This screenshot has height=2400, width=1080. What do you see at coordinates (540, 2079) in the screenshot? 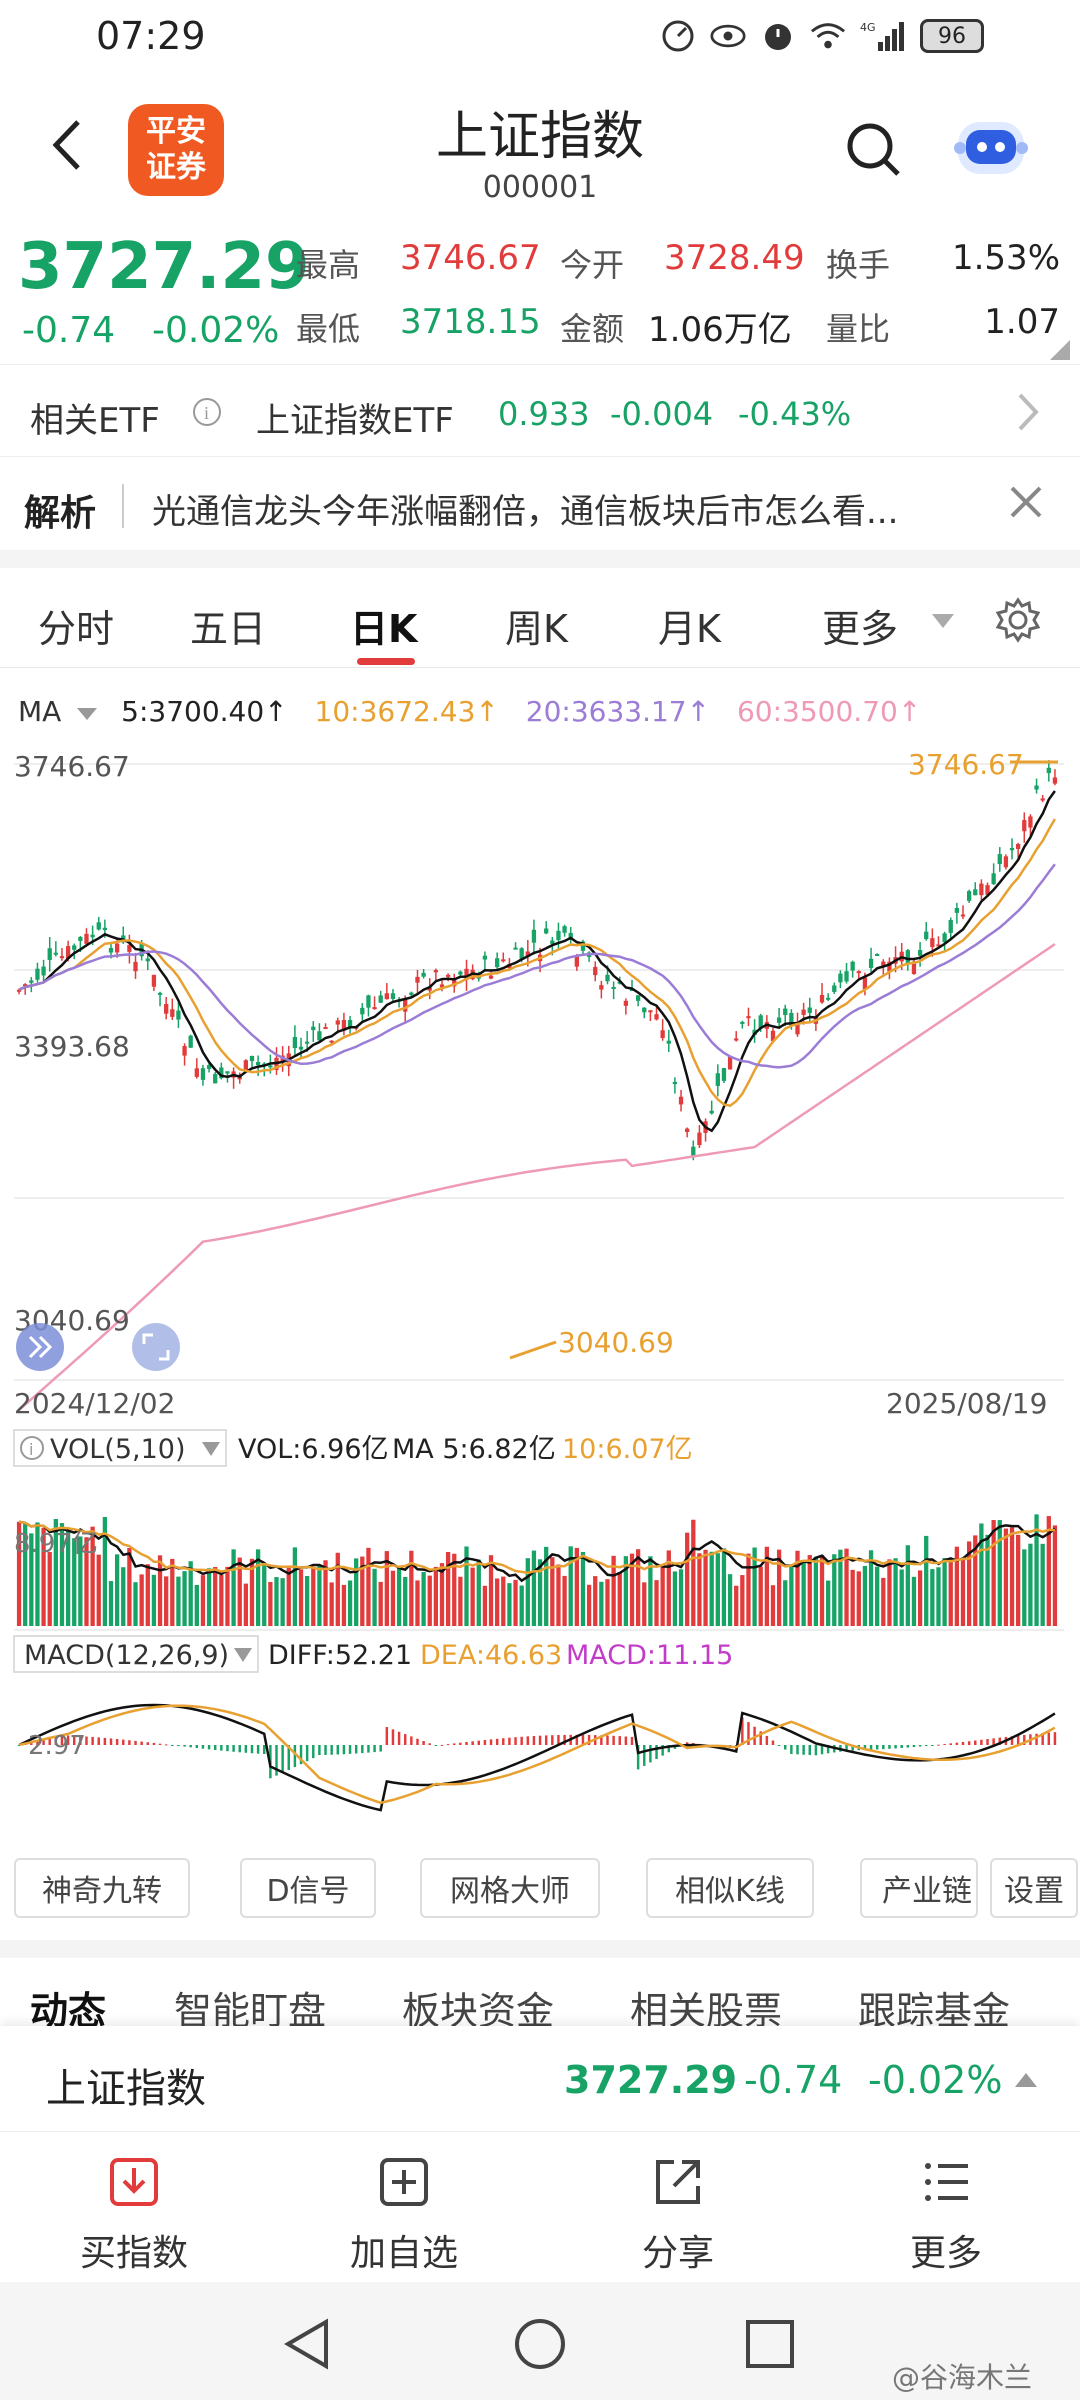
I see `bottom-quote-bar: 上证指数 3727.29 -0.74 -0.02%` at bounding box center [540, 2079].